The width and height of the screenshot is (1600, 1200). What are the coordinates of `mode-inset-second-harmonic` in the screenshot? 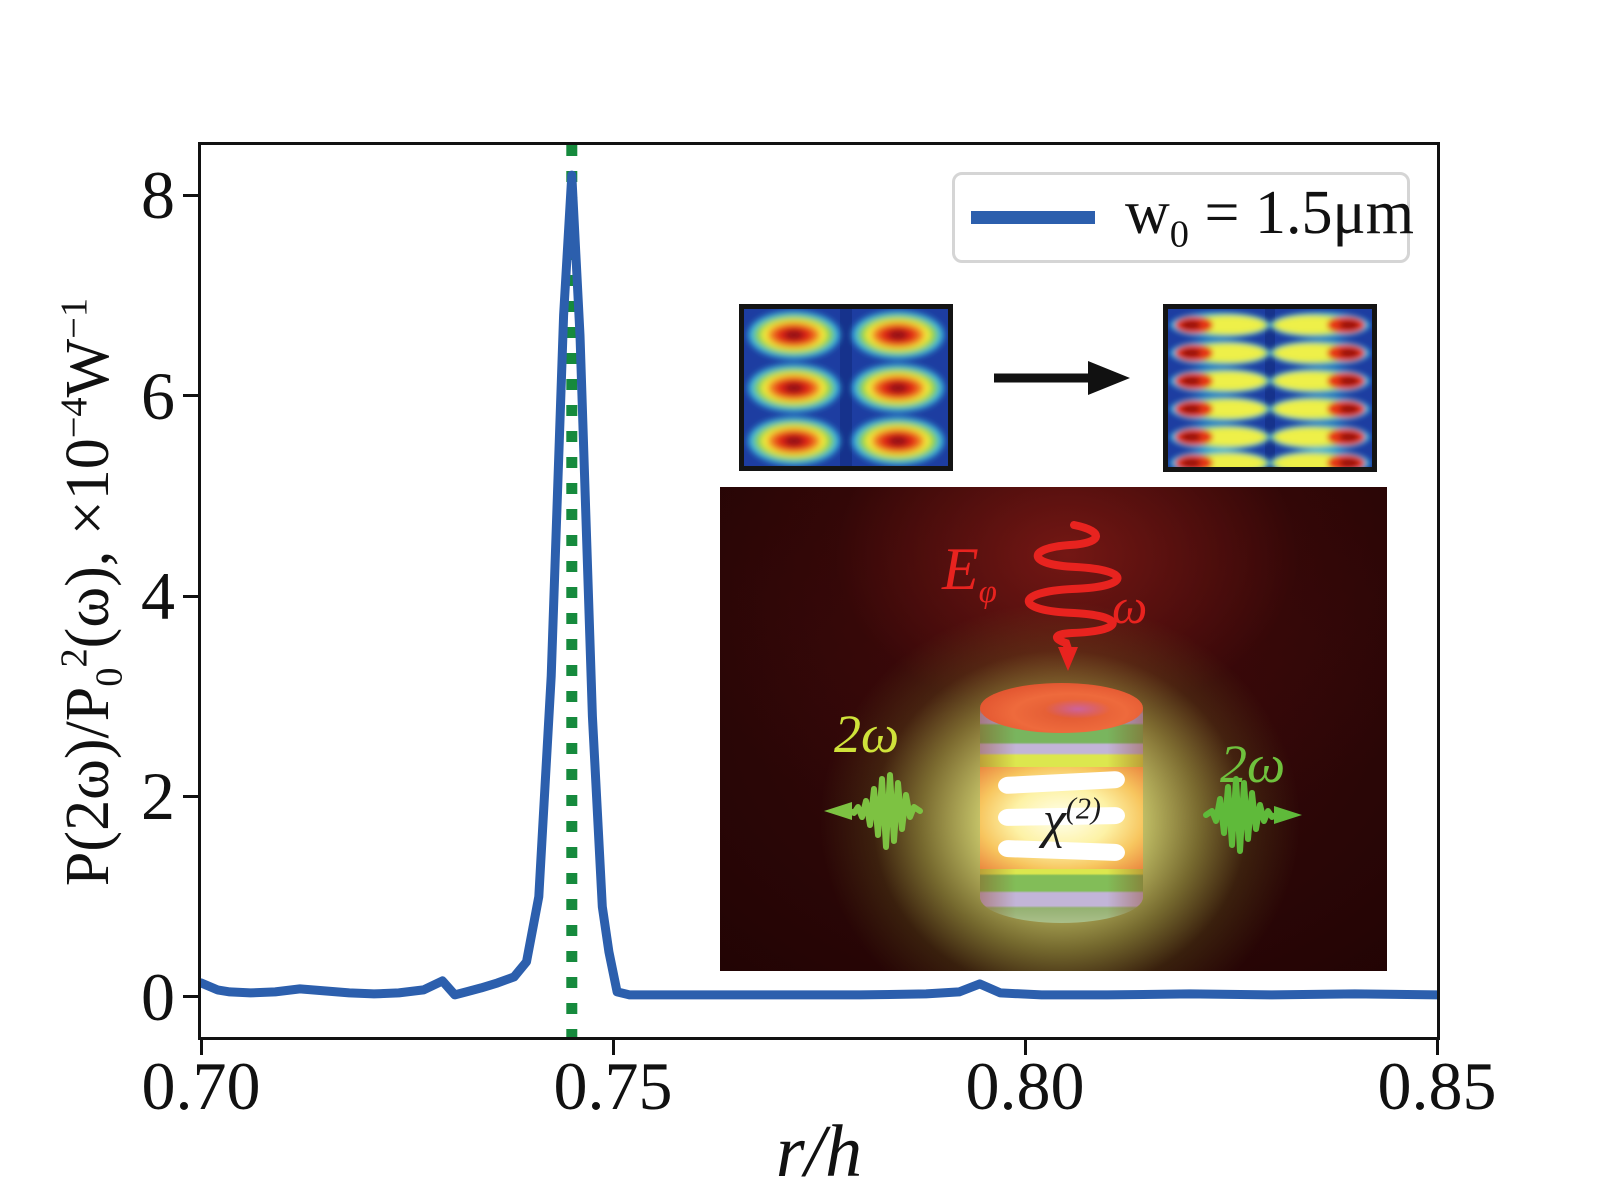 It's located at (1270, 388).